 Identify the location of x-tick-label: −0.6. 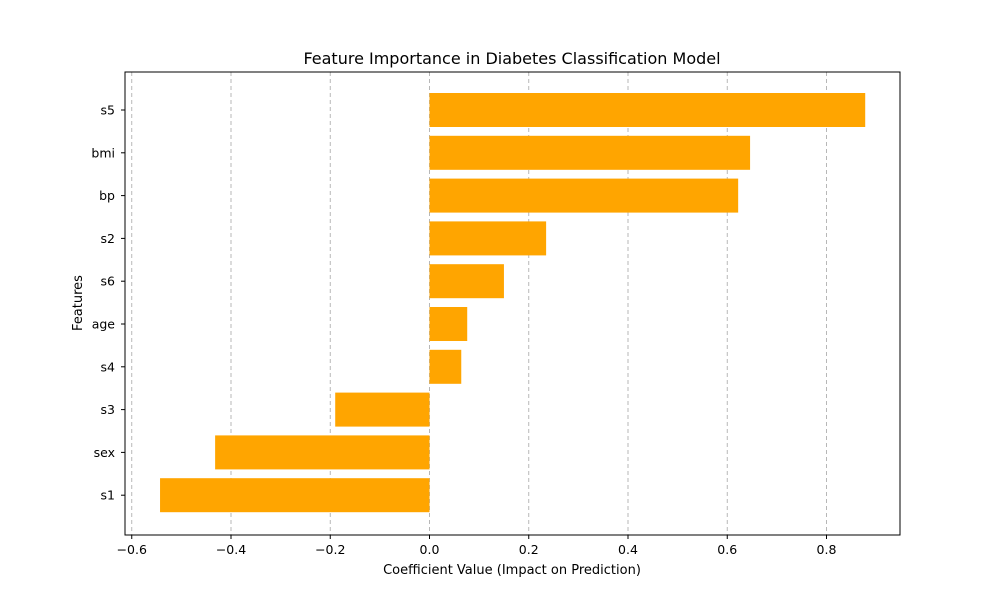
(132, 549).